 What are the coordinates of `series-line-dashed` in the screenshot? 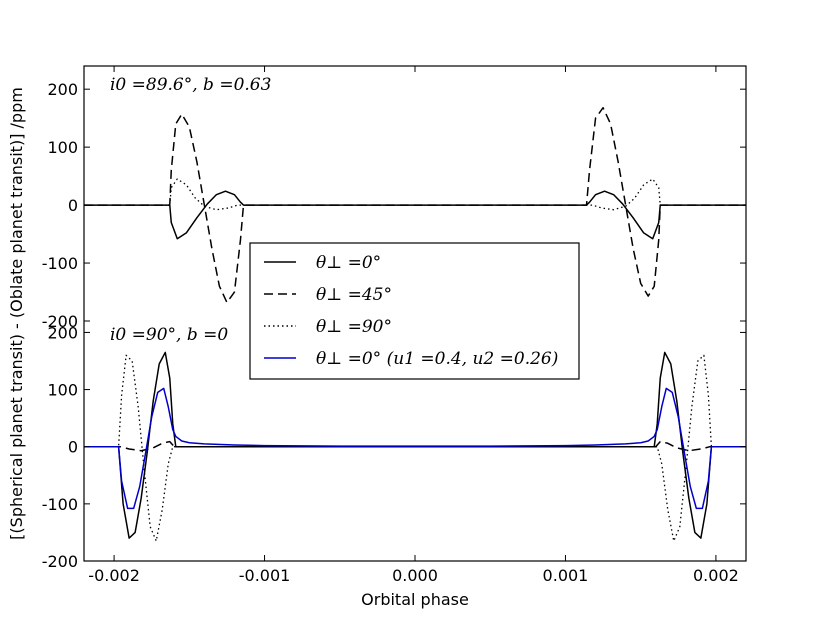 It's located at (415, 446).